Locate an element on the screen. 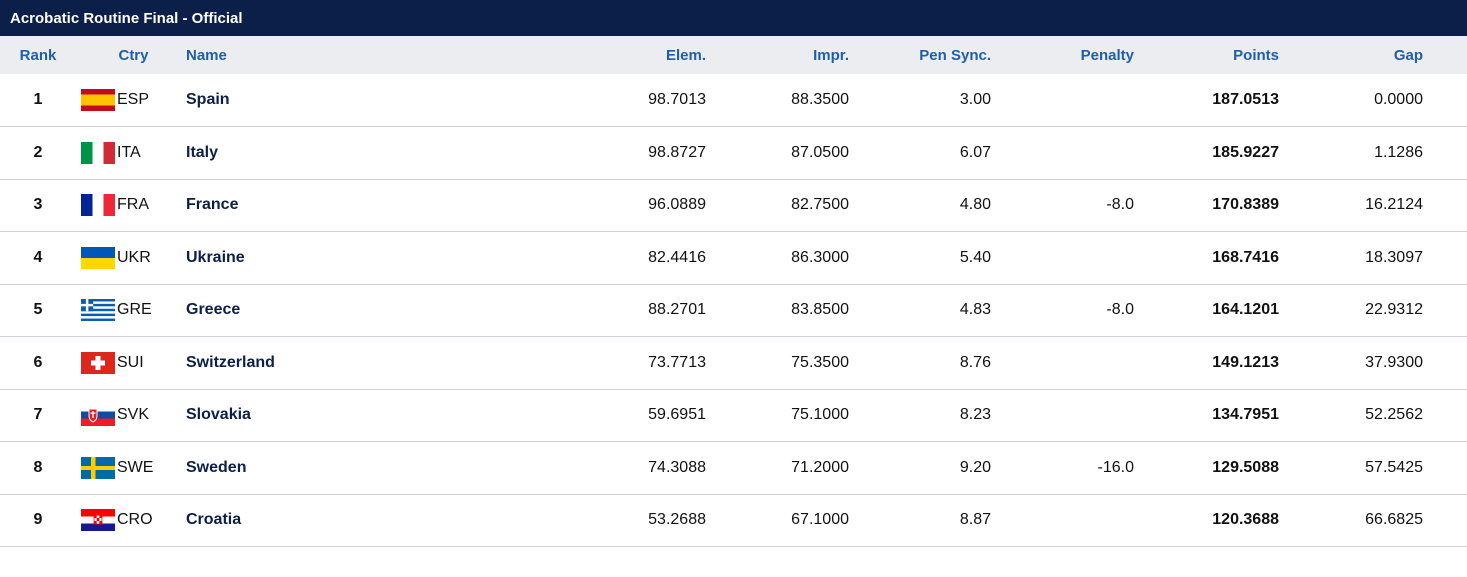 This screenshot has height=577, width=1467. header-impr: Impr. is located at coordinates (831, 55).